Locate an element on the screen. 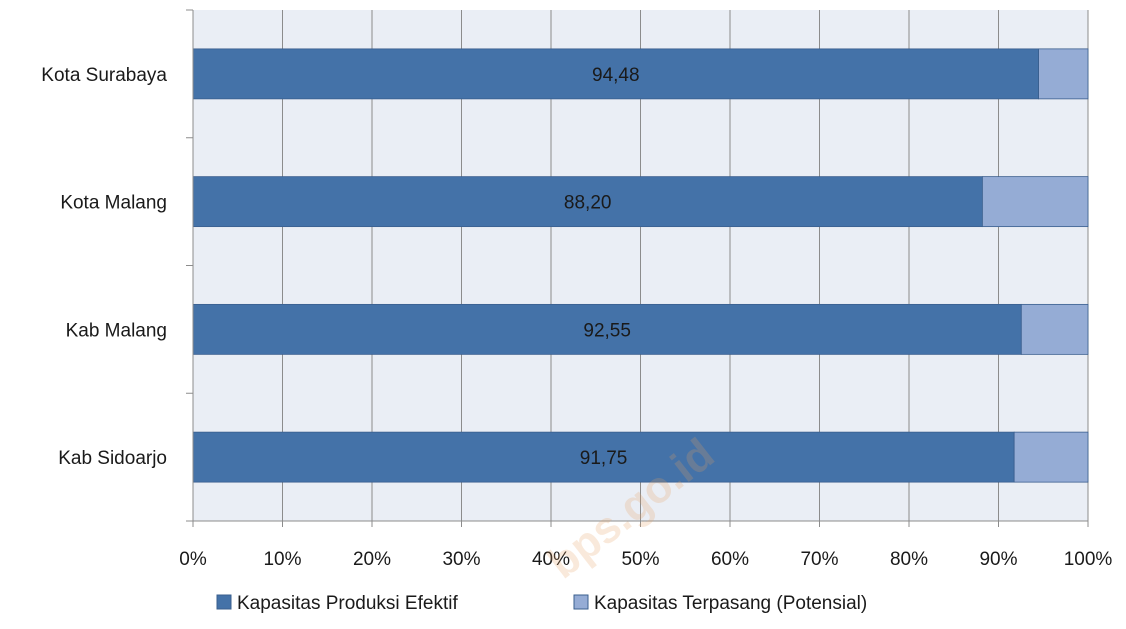 This screenshot has height=629, width=1126. x-tick-label: 40% is located at coordinates (551, 559).